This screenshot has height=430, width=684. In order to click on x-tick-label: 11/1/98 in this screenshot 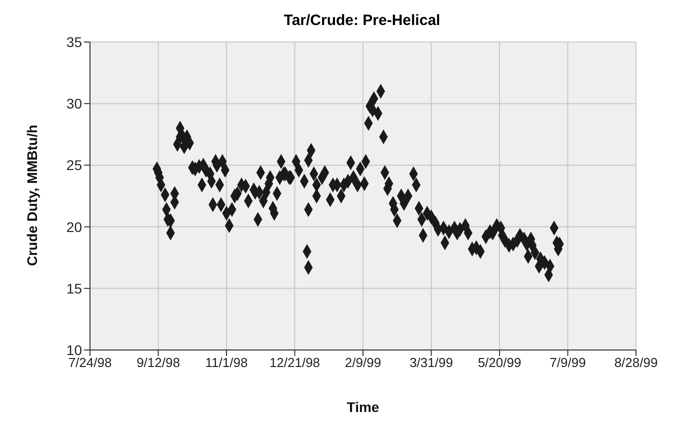, I will do `click(226, 362)`.